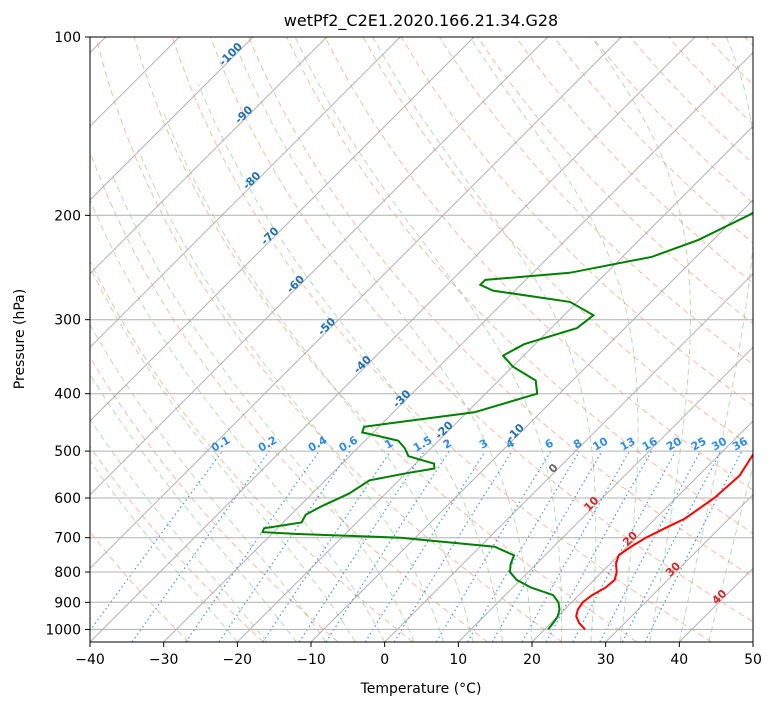  What do you see at coordinates (458, 660) in the screenshot?
I see `x-tick-label: 10` at bounding box center [458, 660].